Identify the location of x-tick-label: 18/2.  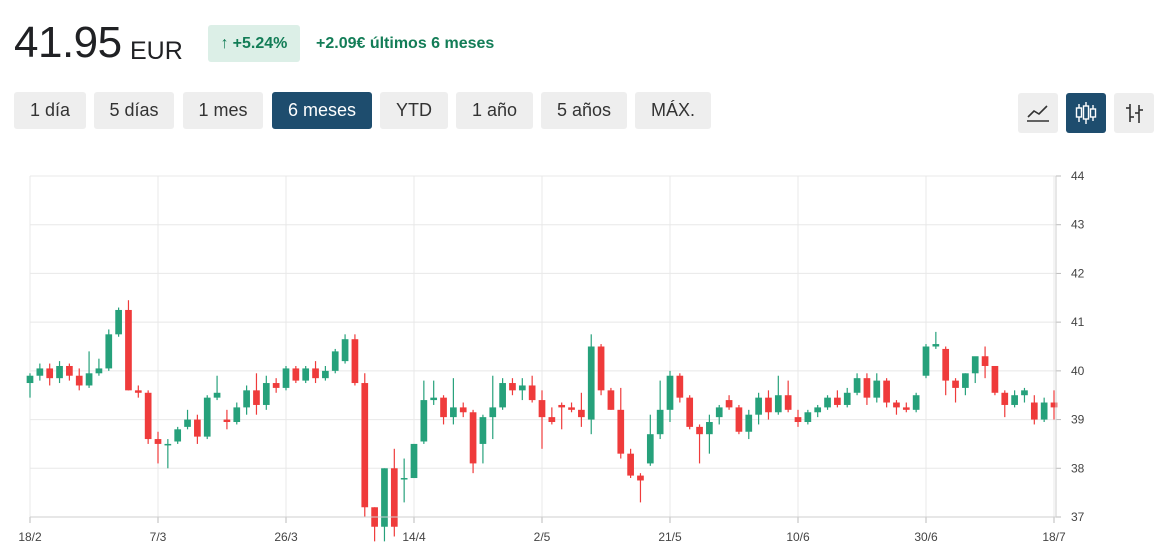
(30, 537).